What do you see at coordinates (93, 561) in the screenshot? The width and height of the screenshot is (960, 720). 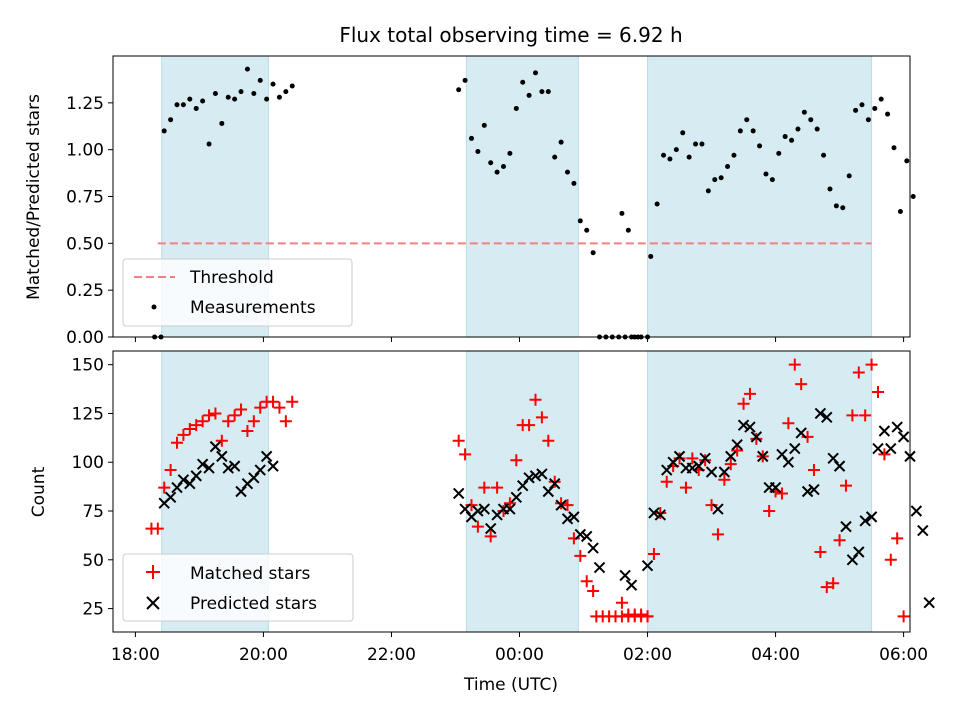 I see `y-tick-label: 50` at bounding box center [93, 561].